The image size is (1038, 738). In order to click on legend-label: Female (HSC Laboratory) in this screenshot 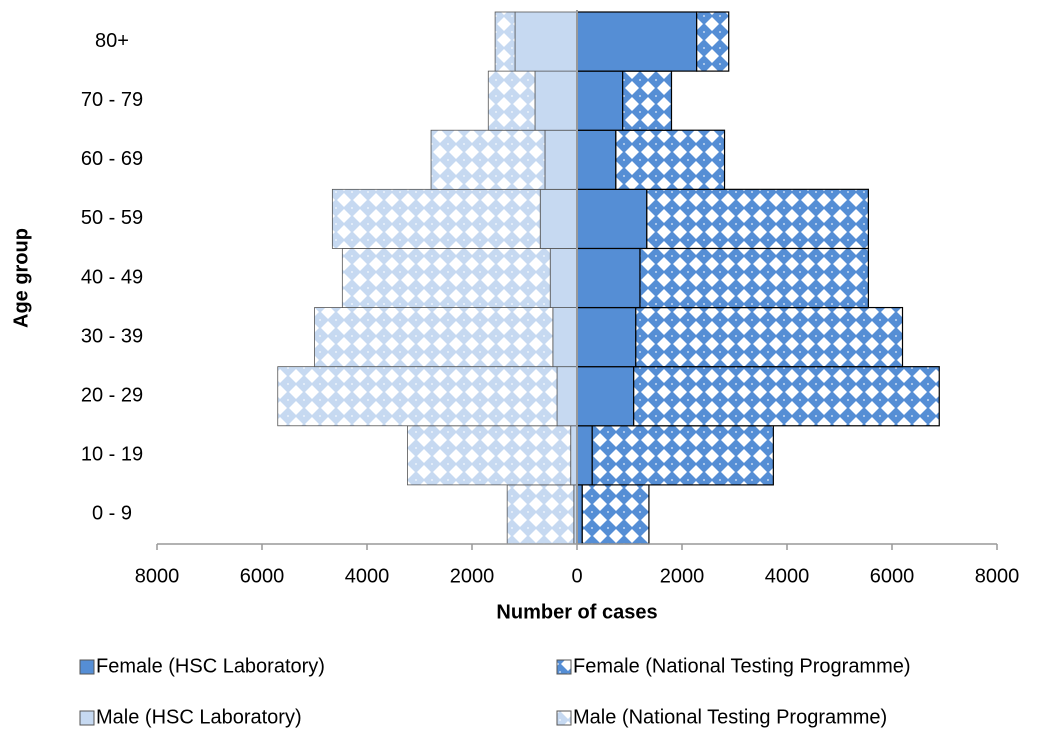, I will do `click(210, 666)`.